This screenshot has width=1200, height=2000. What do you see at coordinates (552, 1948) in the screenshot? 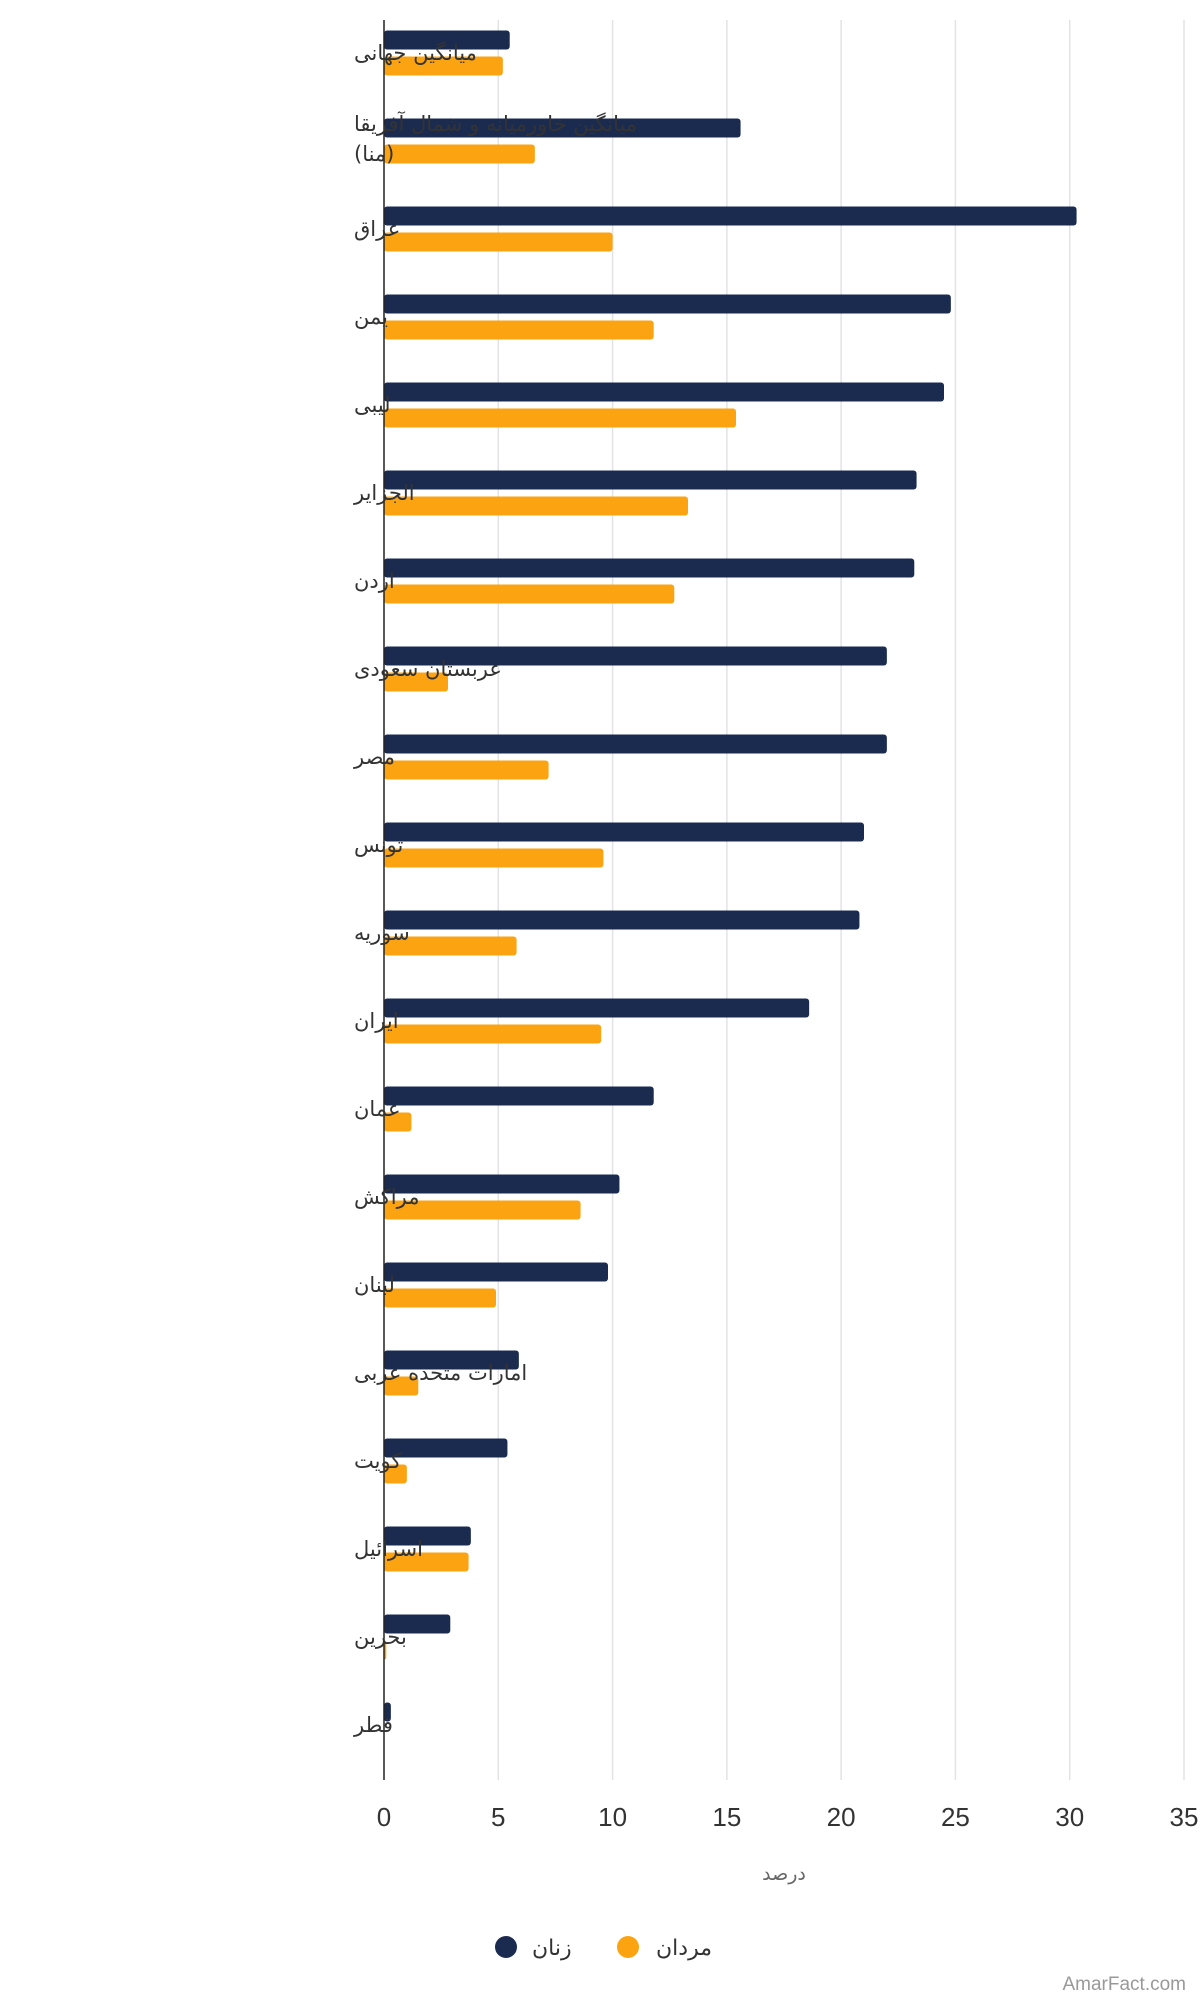
I see `legend-label: زنان` at bounding box center [552, 1948].